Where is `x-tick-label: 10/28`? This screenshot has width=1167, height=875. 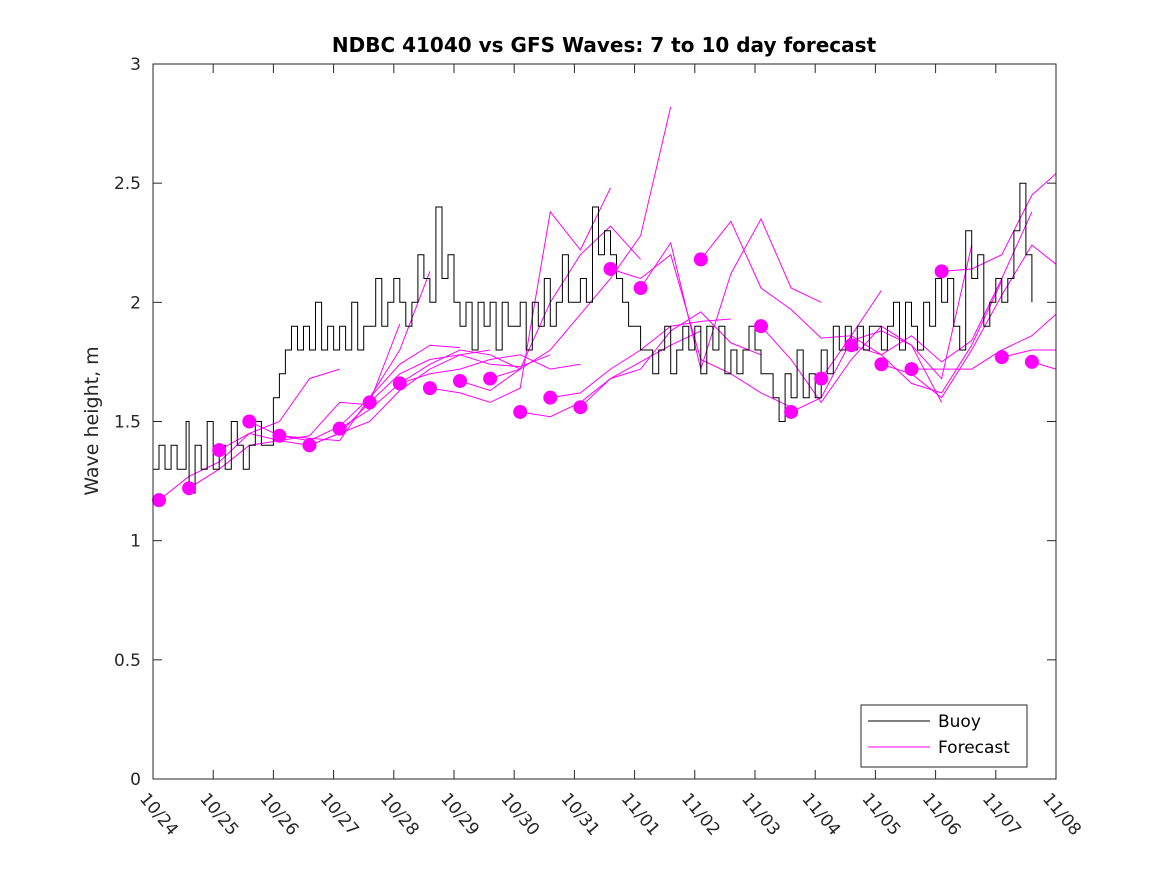
x-tick-label: 10/28 is located at coordinates (399, 814).